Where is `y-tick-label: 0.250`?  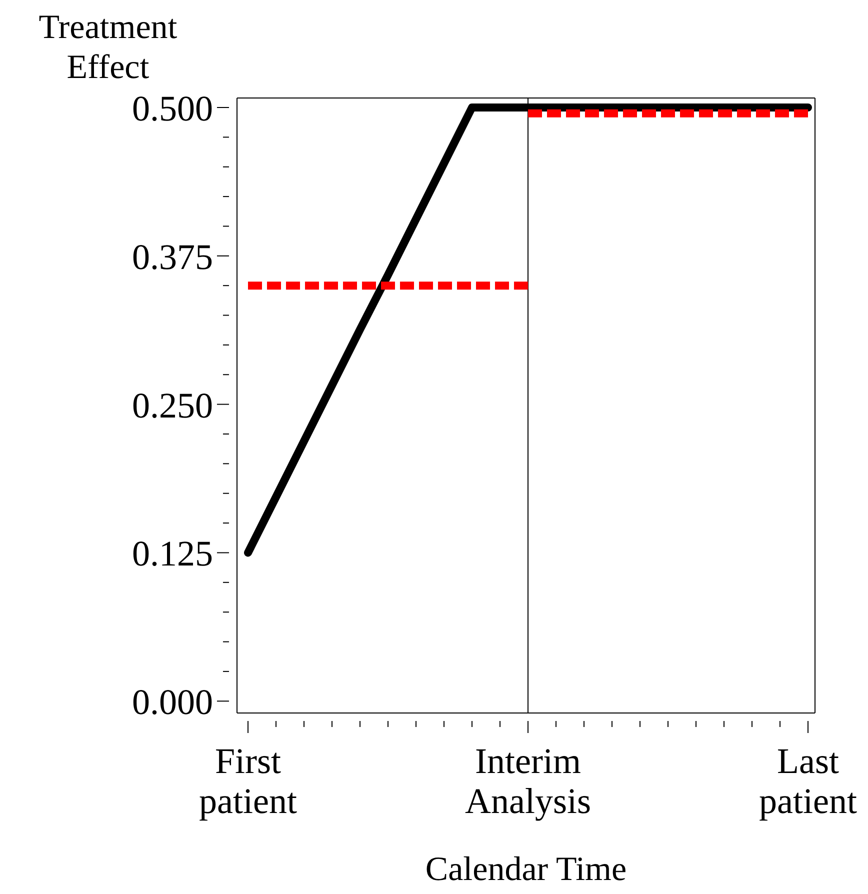
y-tick-label: 0.250 is located at coordinates (172, 405).